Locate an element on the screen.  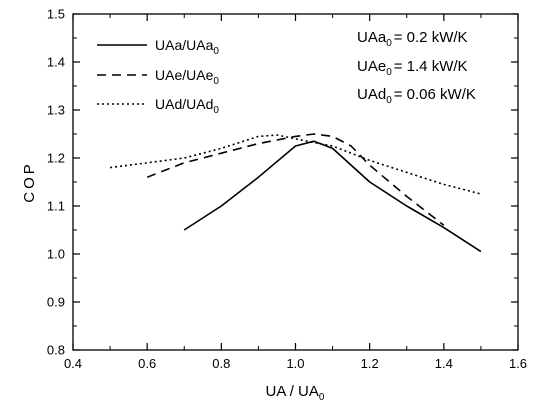
legend-label-uae: UAe/UAe0 is located at coordinates (187, 77).